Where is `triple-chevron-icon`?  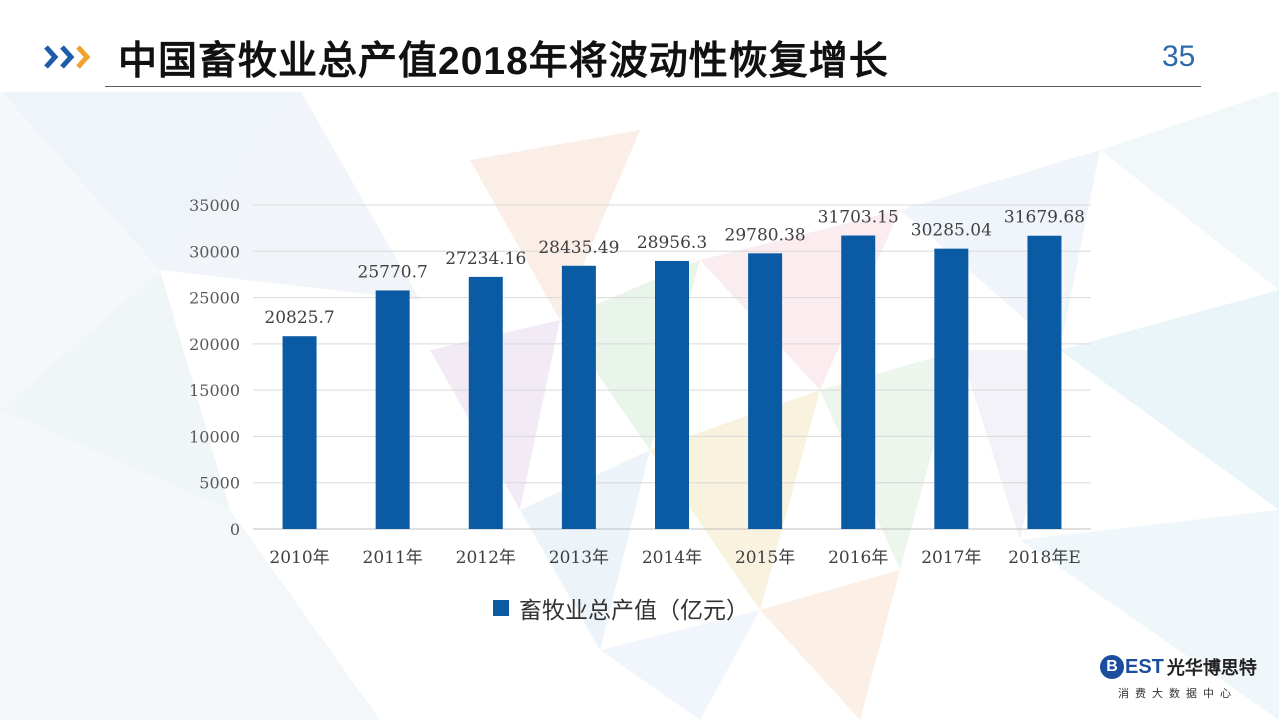
triple-chevron-icon is located at coordinates (67, 57).